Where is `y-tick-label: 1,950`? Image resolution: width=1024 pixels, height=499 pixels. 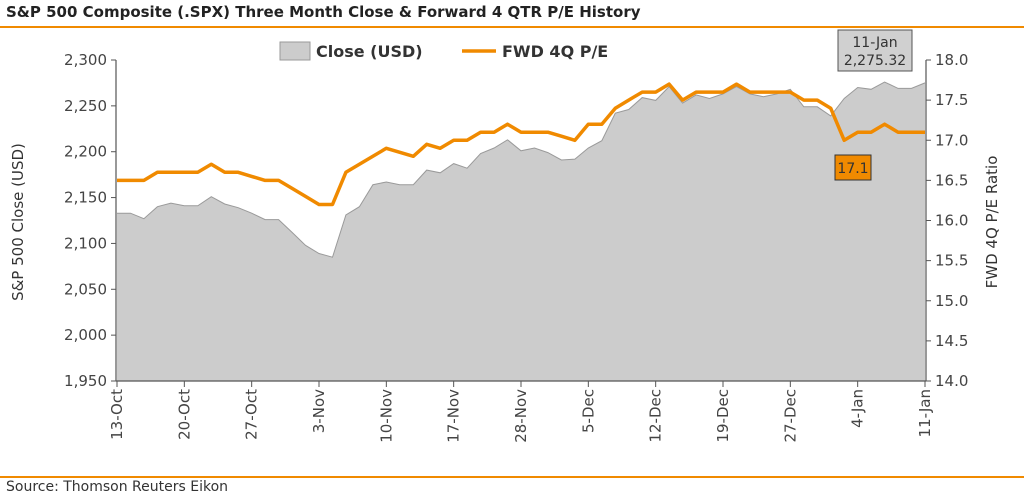
y-tick-label: 1,950 is located at coordinates (85, 381).